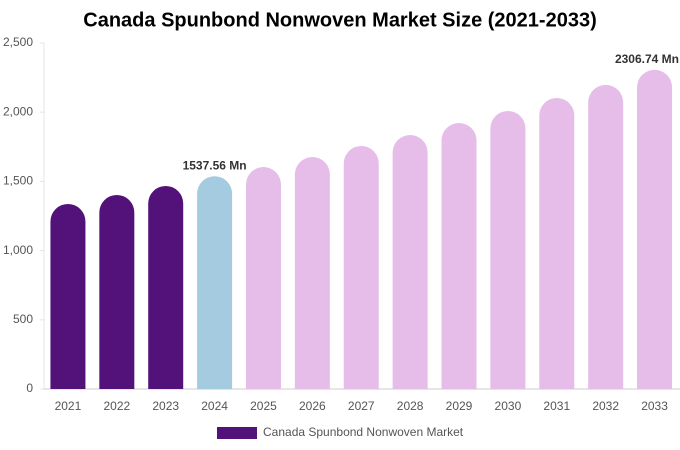 The image size is (680, 450). What do you see at coordinates (556, 406) in the screenshot?
I see `x-tick-label: 2031` at bounding box center [556, 406].